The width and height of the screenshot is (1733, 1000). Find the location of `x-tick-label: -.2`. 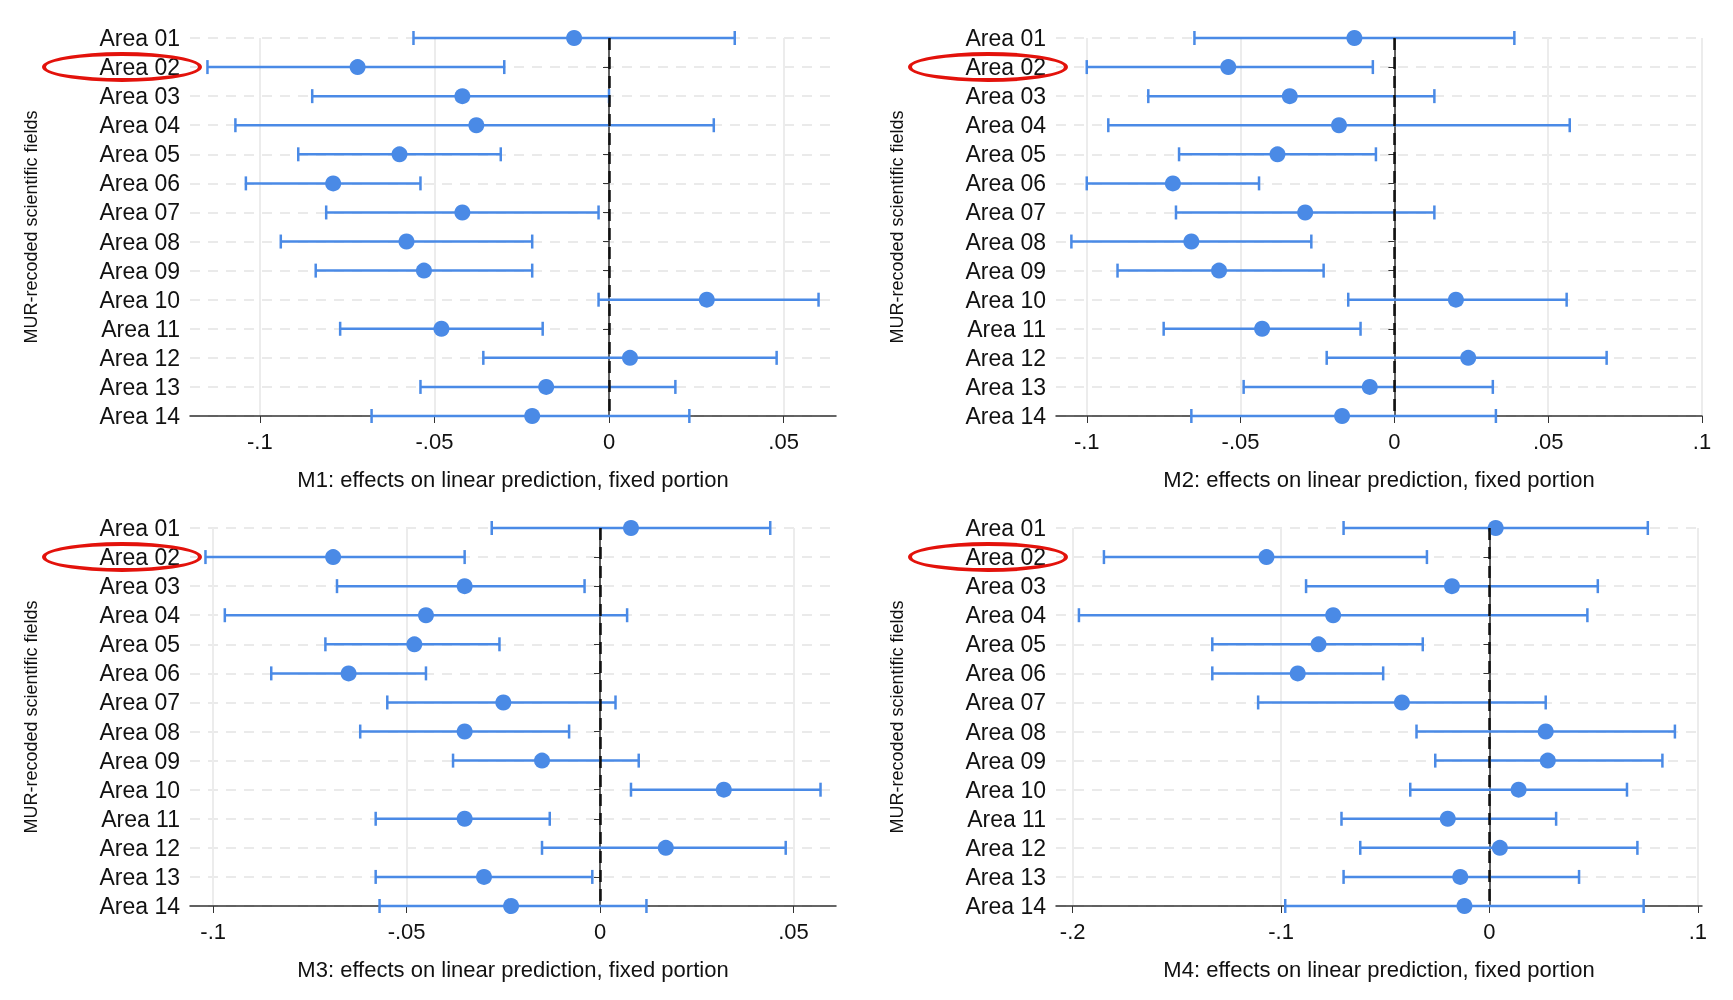

x-tick-label: -.2 is located at coordinates (1072, 931).